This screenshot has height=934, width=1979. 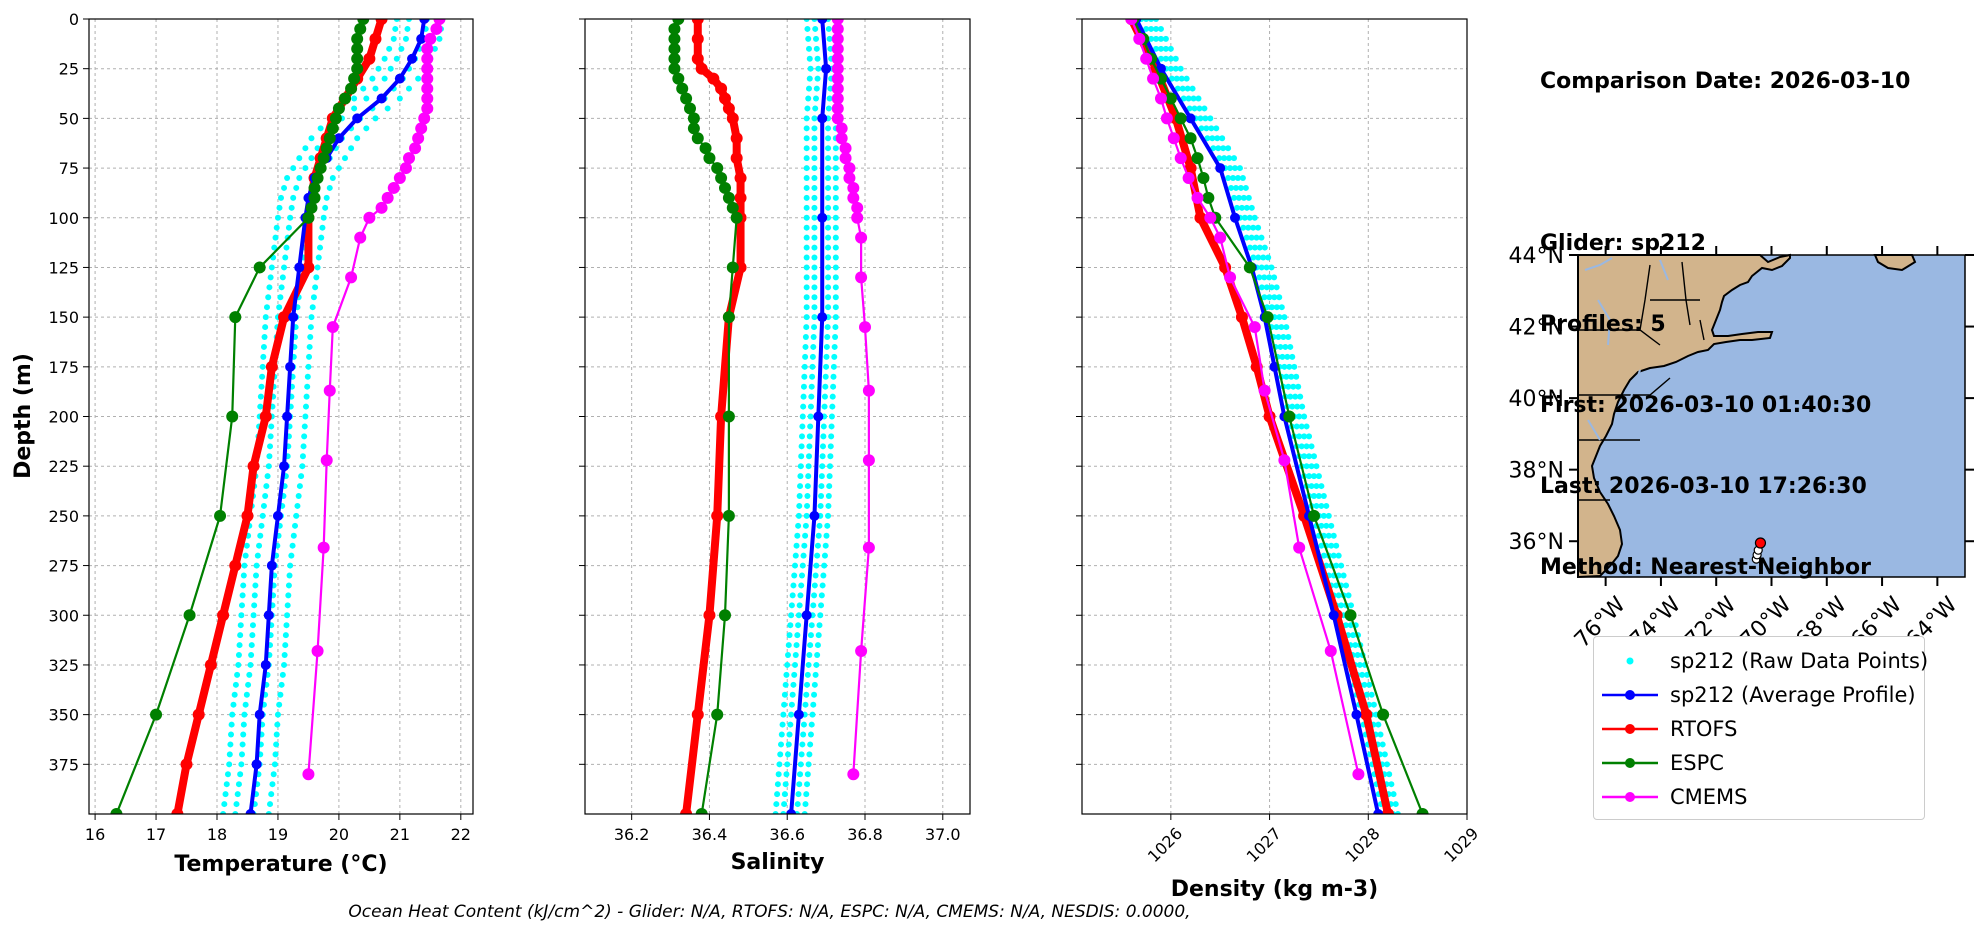 What do you see at coordinates (1793, 695) in the screenshot?
I see `legend-label-avg: sp212 (Average Profile)` at bounding box center [1793, 695].